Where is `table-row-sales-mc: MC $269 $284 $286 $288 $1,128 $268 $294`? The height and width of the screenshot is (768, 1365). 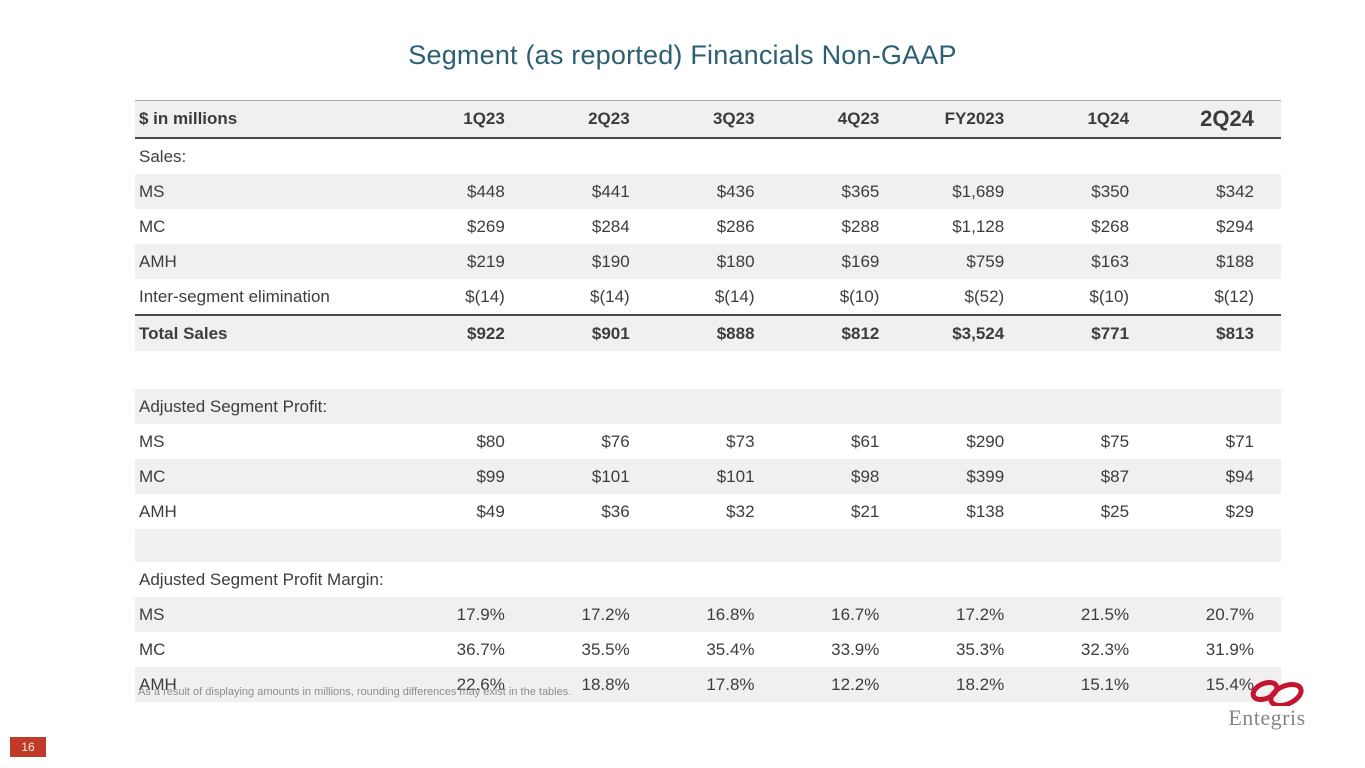
table-row-sales-mc: MC $269 $284 $286 $288 $1,128 $268 $294 is located at coordinates (708, 226).